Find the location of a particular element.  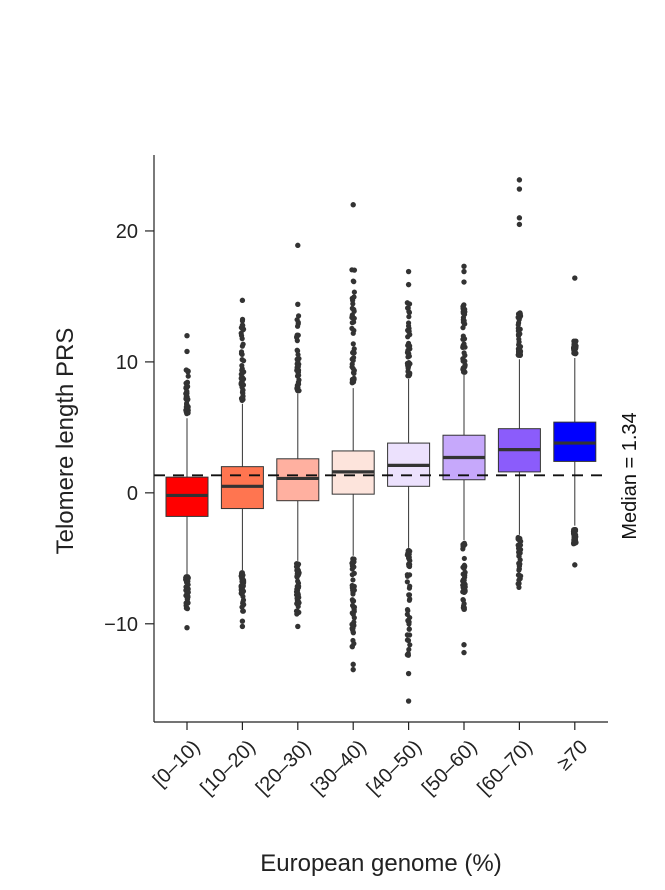

y-tick-label: −10 is located at coordinates (121, 625).